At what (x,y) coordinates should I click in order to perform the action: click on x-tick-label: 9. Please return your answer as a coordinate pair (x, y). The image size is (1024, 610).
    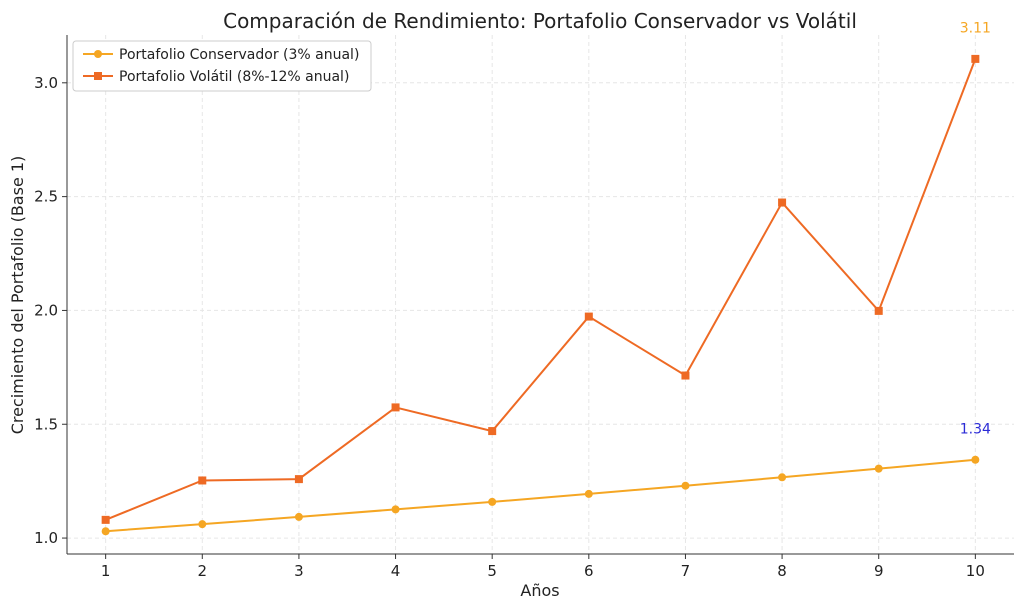
    Looking at the image, I should click on (879, 571).